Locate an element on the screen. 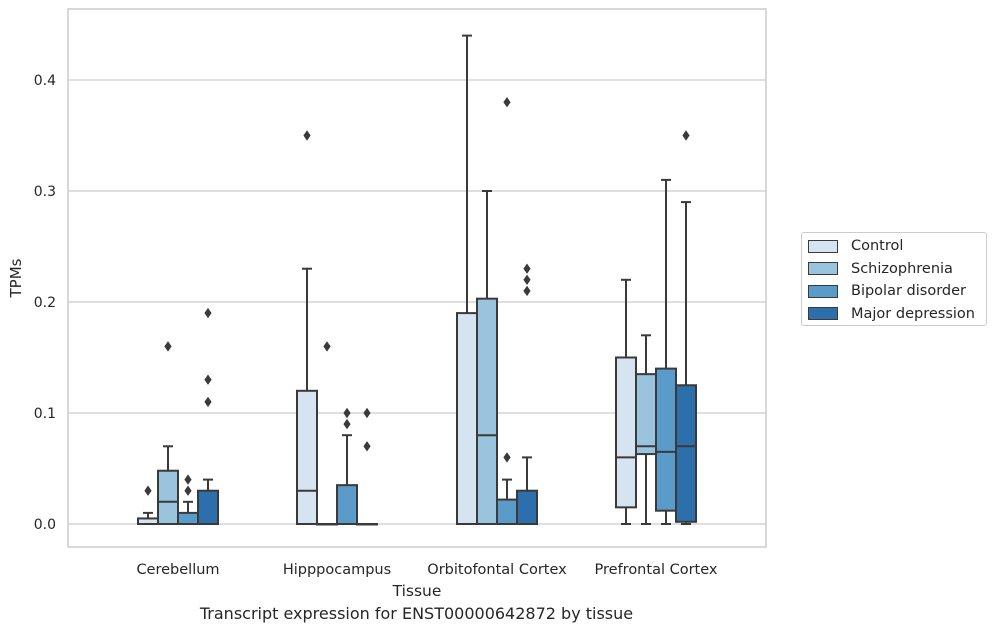 The width and height of the screenshot is (997, 634). x-tick-label: Cerebellum is located at coordinates (177, 570).